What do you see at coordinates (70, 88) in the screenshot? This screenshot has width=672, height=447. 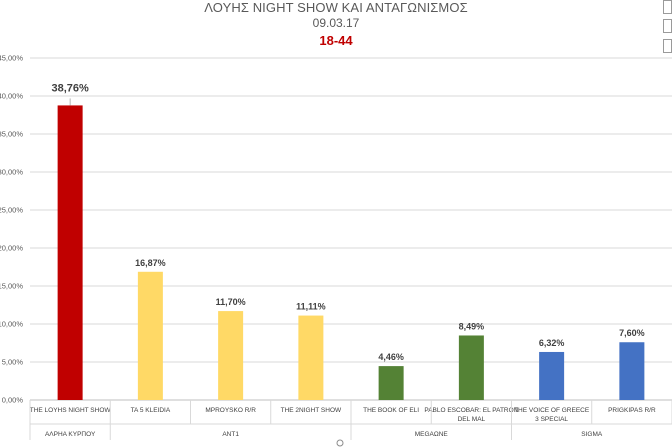 I see `data-label: 38,76%` at bounding box center [70, 88].